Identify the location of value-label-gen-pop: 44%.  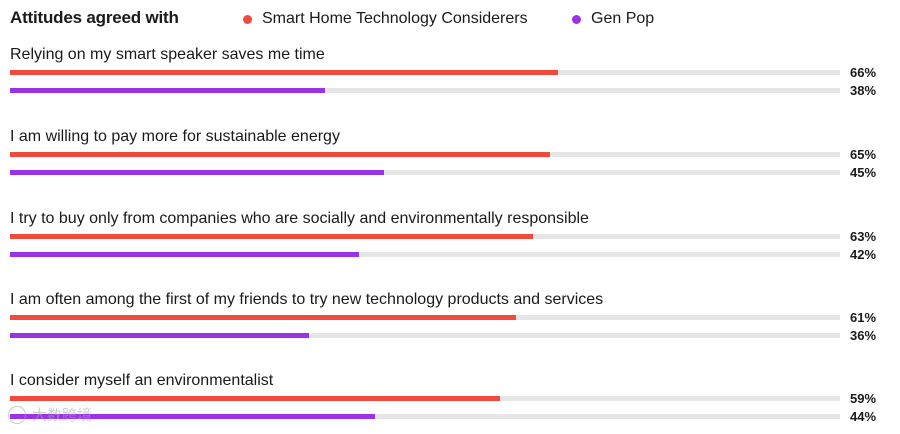
(863, 416).